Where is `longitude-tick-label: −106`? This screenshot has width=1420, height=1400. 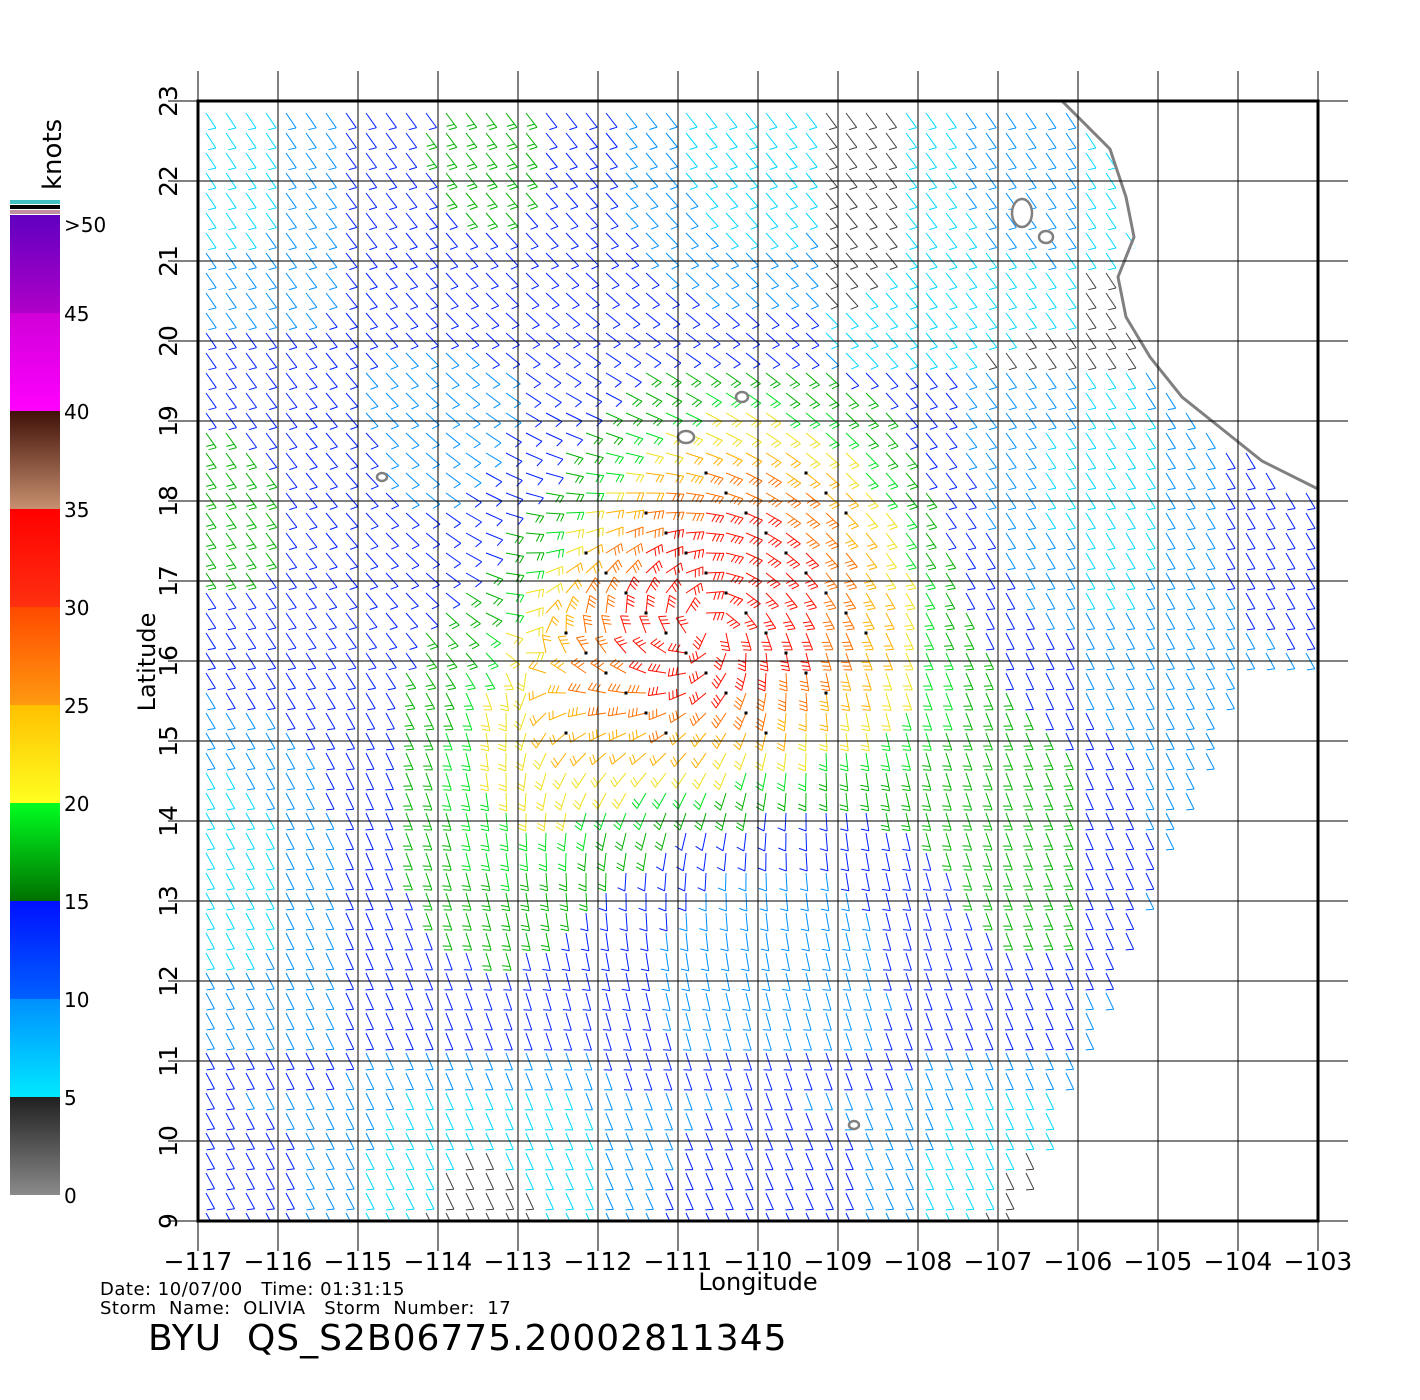
longitude-tick-label: −106 is located at coordinates (1078, 1261).